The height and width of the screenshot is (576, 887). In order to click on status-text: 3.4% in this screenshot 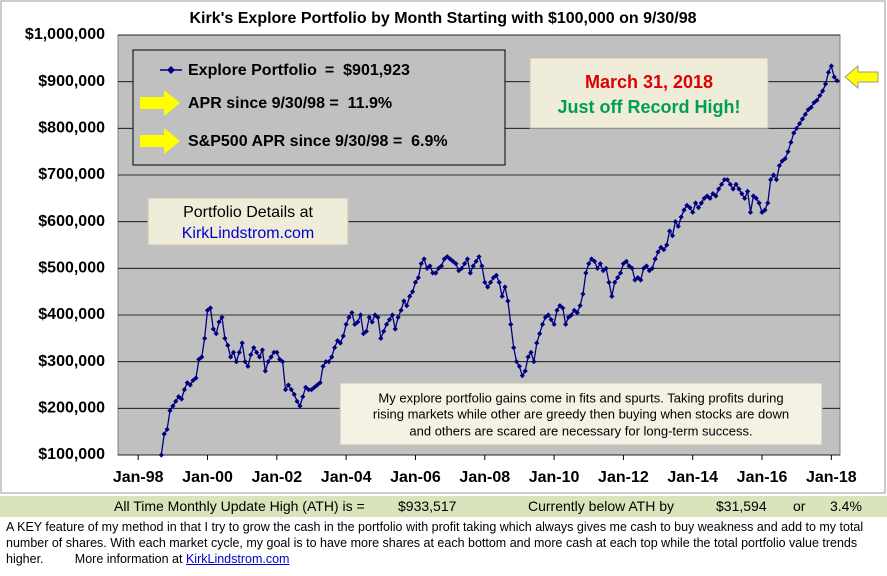, I will do `click(846, 506)`.